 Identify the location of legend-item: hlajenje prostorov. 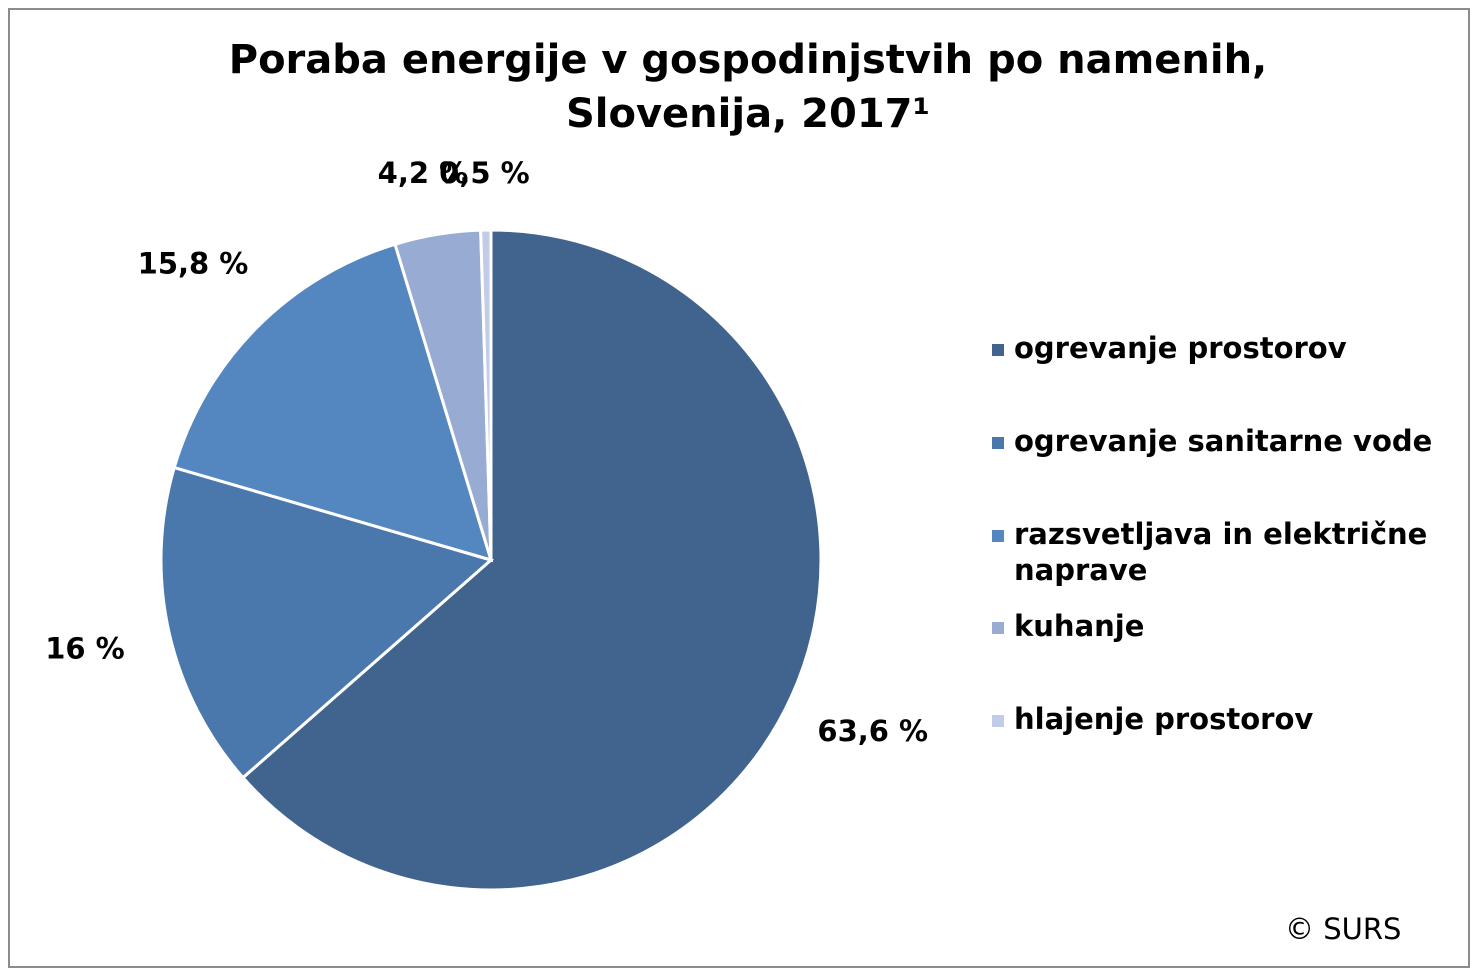
(1225, 719).